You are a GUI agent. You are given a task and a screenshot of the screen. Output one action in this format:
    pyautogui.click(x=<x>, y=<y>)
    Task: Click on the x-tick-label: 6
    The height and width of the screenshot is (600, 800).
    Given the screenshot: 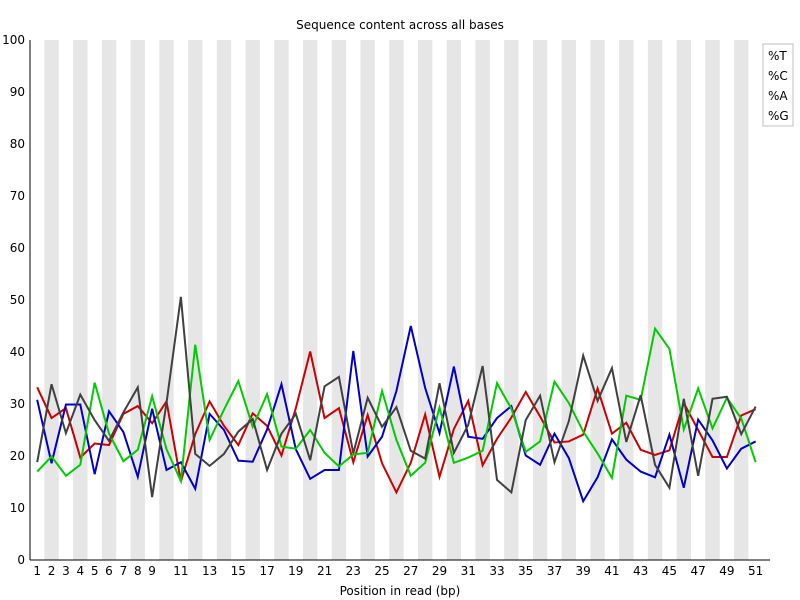 What is the action you would take?
    pyautogui.click(x=109, y=571)
    